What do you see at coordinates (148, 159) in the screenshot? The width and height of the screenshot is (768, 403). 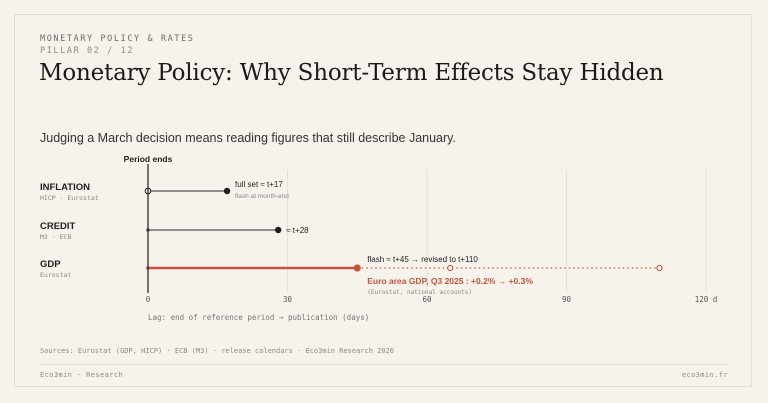 I see `period-end-label: Period ends` at bounding box center [148, 159].